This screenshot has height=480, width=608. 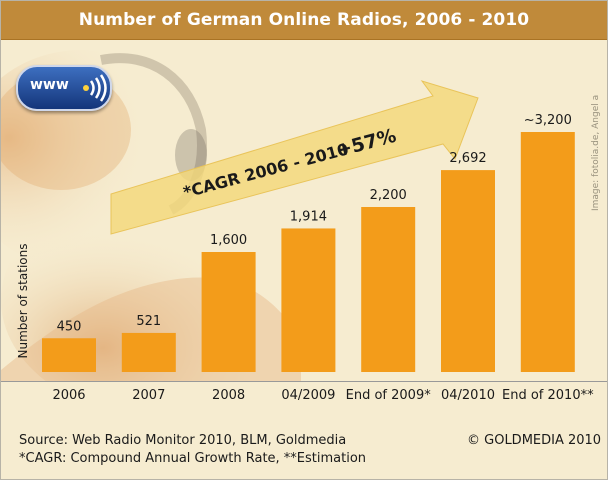 What do you see at coordinates (228, 240) in the screenshot?
I see `value-label: 1,600` at bounding box center [228, 240].